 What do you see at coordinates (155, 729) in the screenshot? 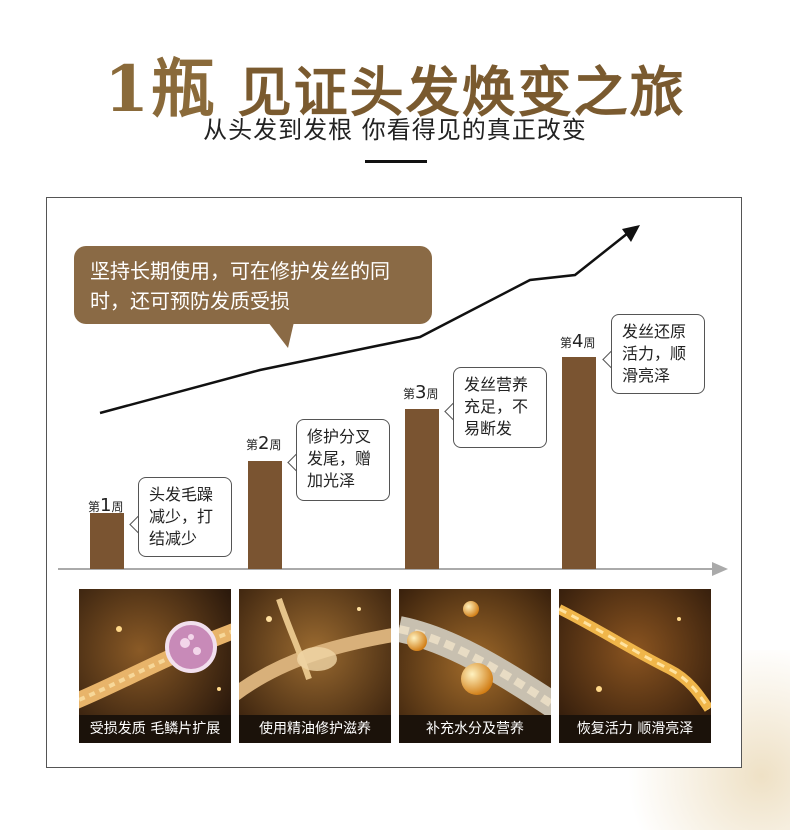
I see `stage-caption-1: 受损发质 毛鳞片扩展` at bounding box center [155, 729].